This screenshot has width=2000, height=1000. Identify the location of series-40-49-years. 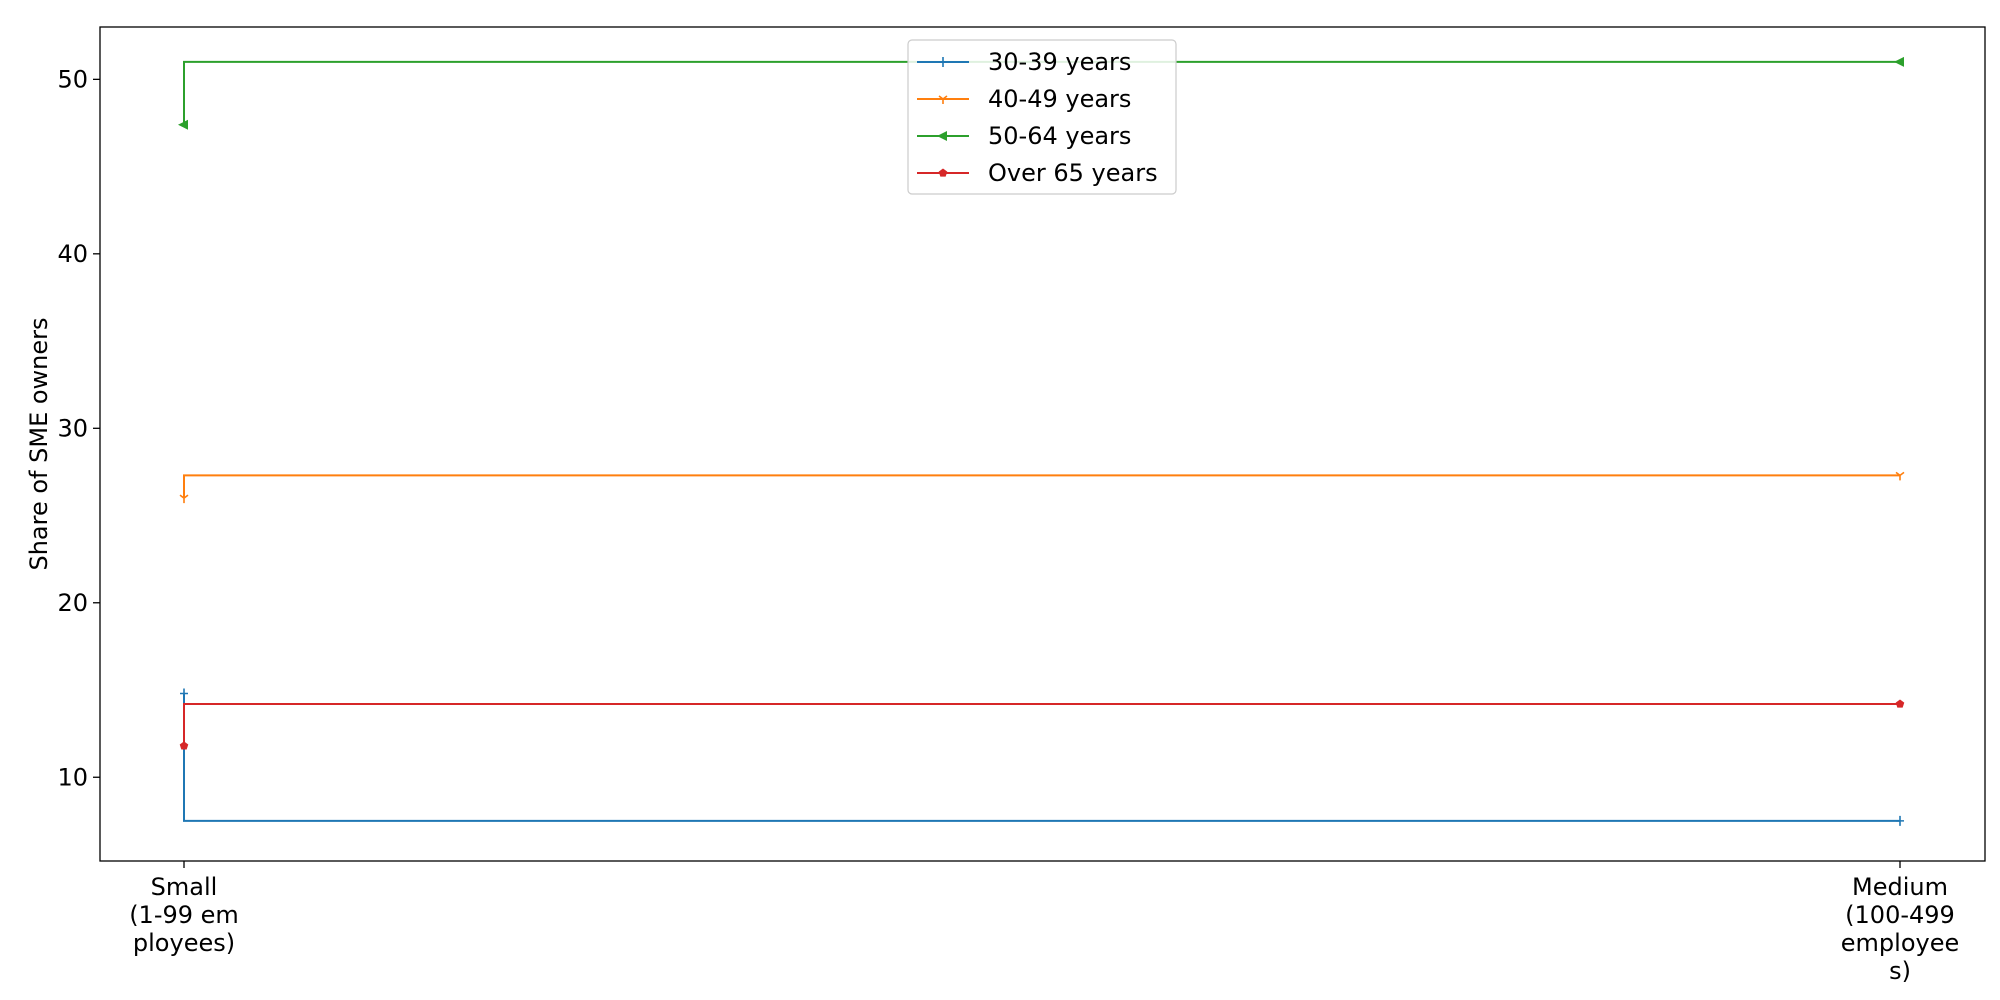
(1042, 487).